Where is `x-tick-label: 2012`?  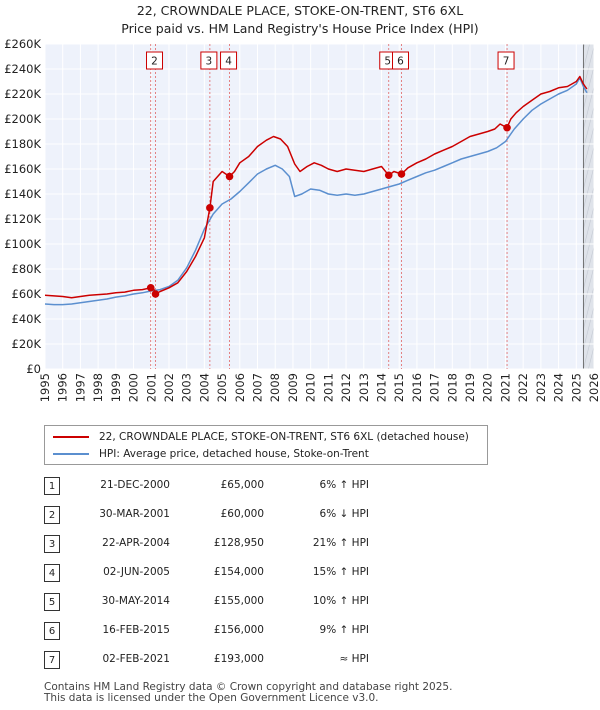 x-tick-label: 2012 is located at coordinates (346, 387).